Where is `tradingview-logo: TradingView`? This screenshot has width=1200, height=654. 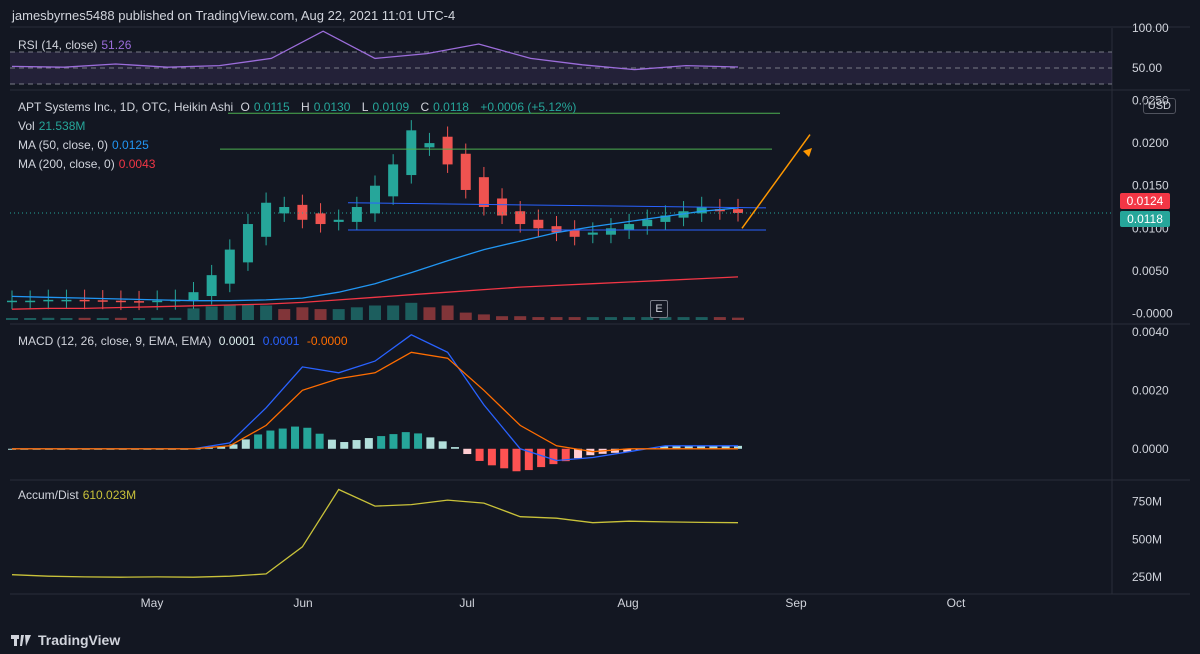 tradingview-logo: TradingView is located at coordinates (65, 640).